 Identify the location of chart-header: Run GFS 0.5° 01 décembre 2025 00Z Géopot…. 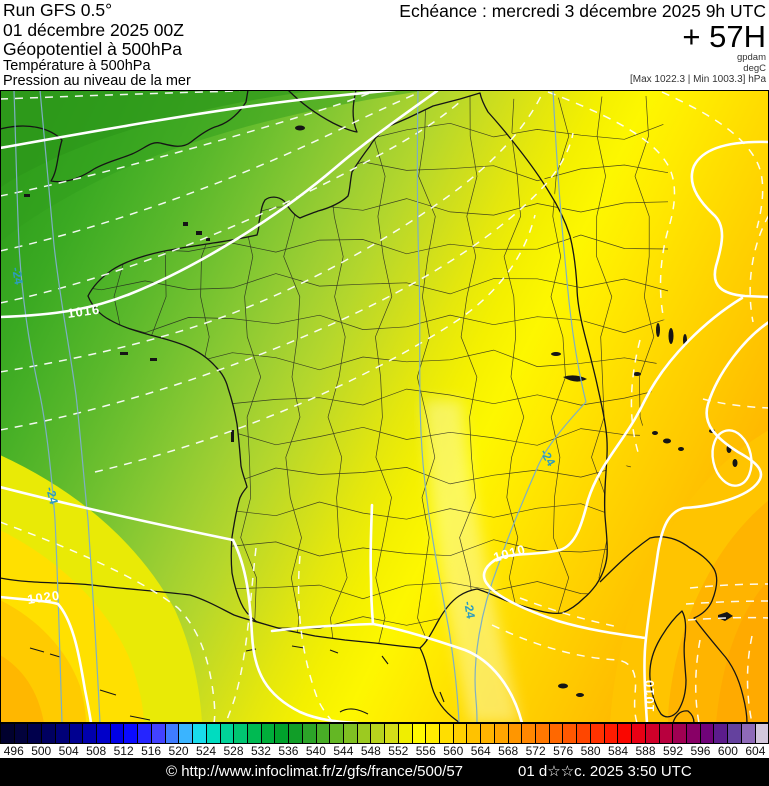
(384, 45).